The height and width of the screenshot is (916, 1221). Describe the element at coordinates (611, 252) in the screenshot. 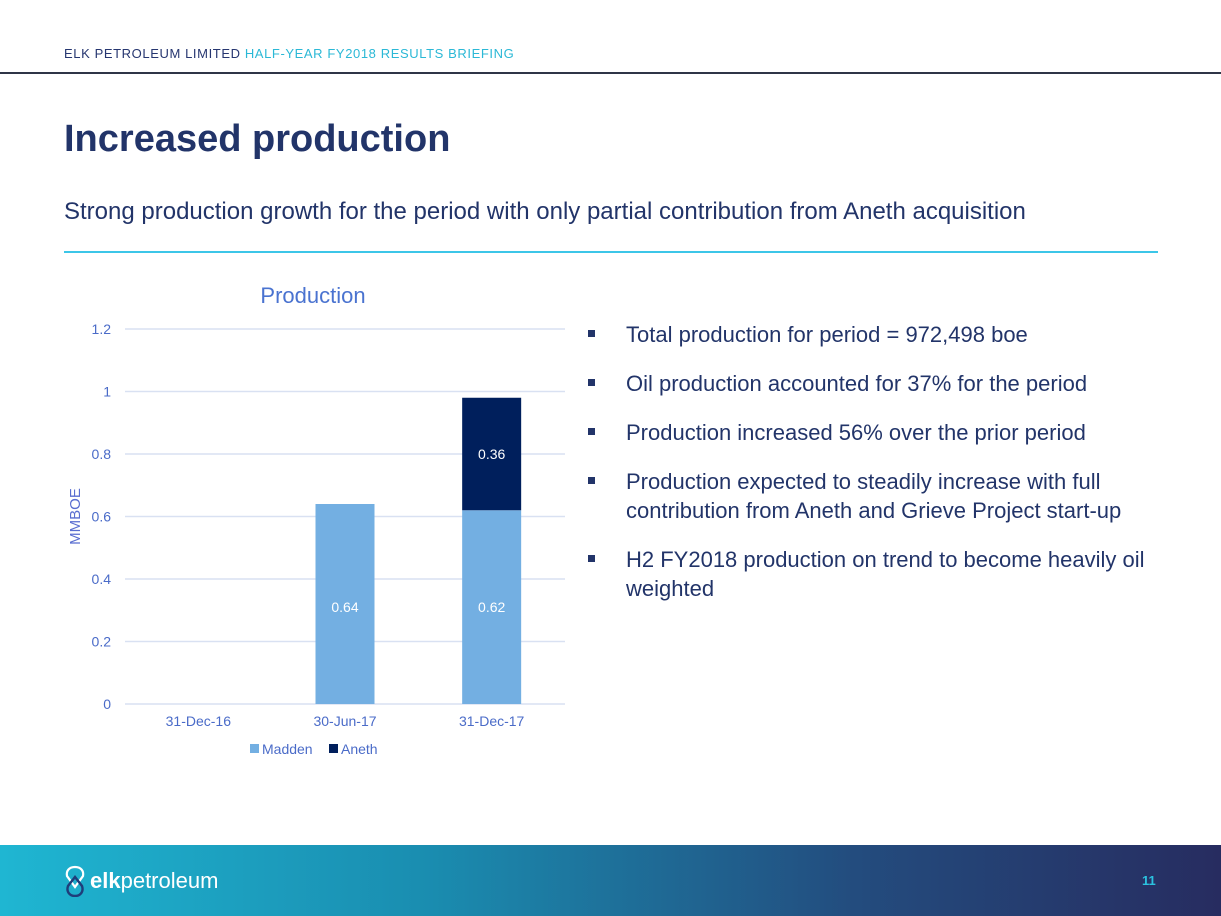

I see `subtitle-divider` at that location.